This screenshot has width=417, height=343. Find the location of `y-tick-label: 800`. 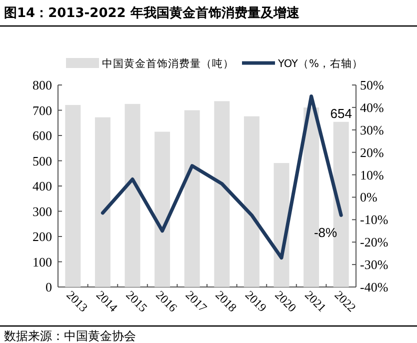

y-tick-label: 800 is located at coordinates (42, 85).